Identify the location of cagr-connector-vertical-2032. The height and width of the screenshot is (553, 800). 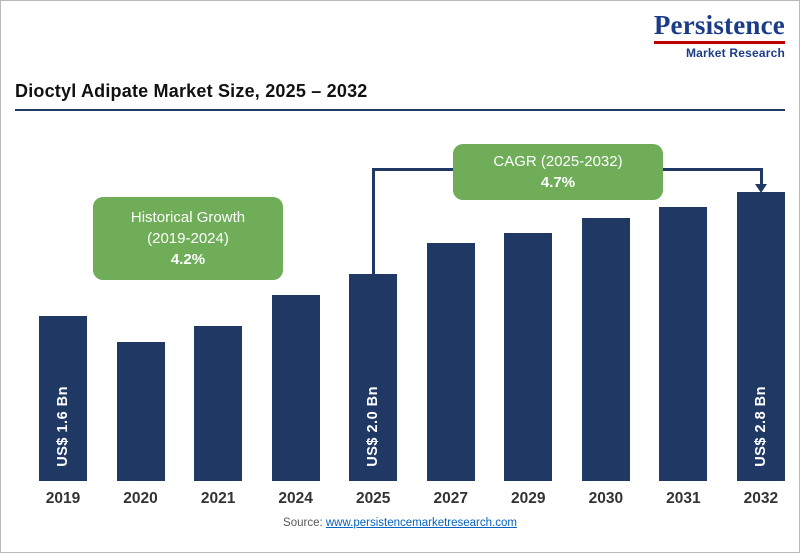
(761, 176).